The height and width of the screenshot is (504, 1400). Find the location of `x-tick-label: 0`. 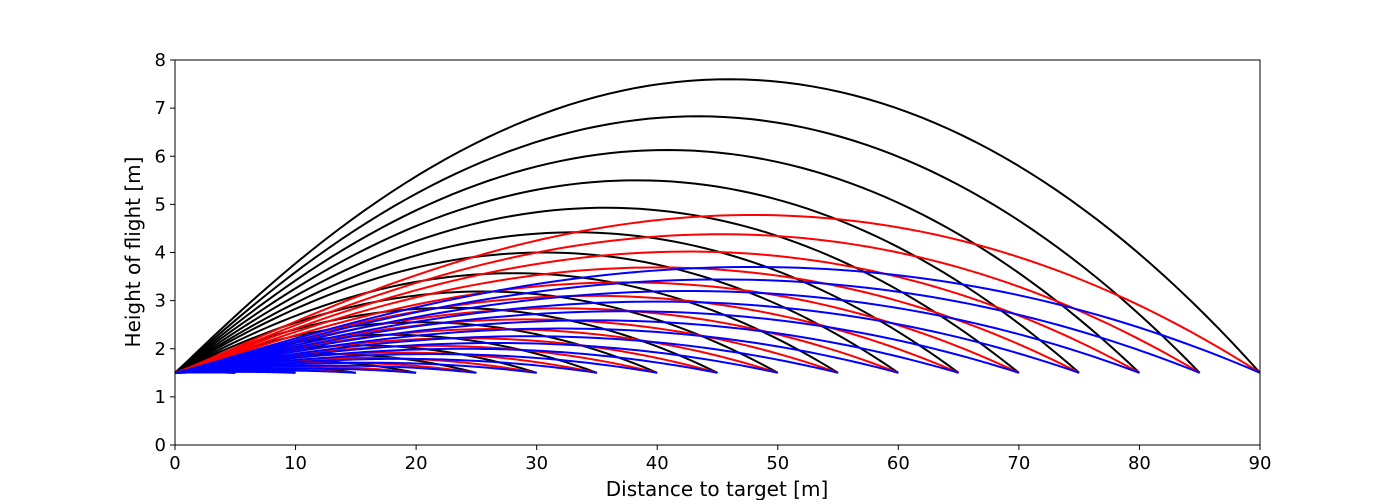

x-tick-label: 0 is located at coordinates (174, 463).